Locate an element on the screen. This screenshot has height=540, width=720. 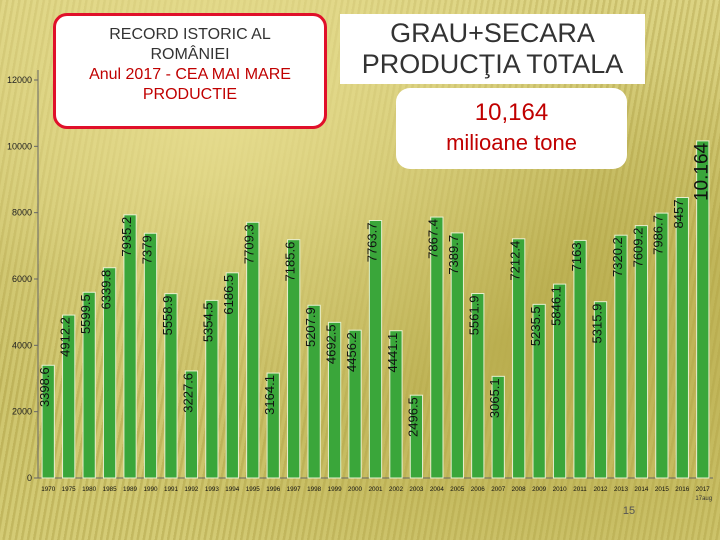
slide-page-number: 15 is located at coordinates (629, 511).